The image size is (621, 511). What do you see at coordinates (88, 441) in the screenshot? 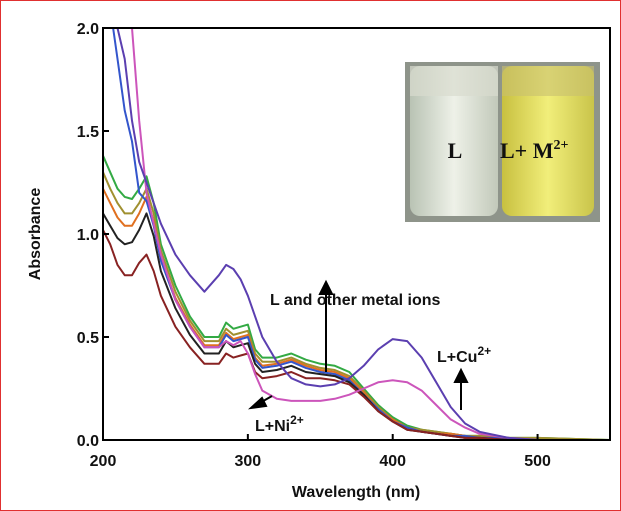
I see `y-tick-label: 0.0` at bounding box center [88, 441].